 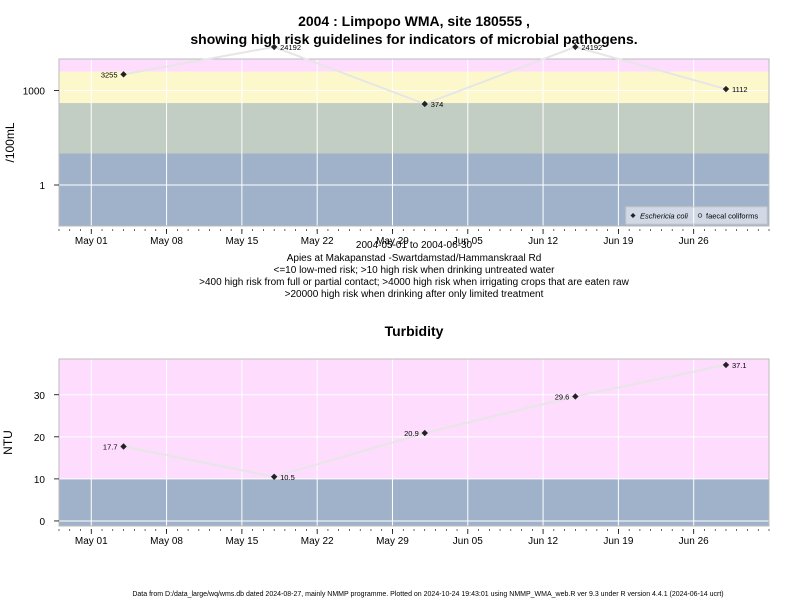 What do you see at coordinates (414, 21) in the screenshot?
I see `chart-title-line-1: 2004 : Limpopo WMA, site 180555 ,` at bounding box center [414, 21].